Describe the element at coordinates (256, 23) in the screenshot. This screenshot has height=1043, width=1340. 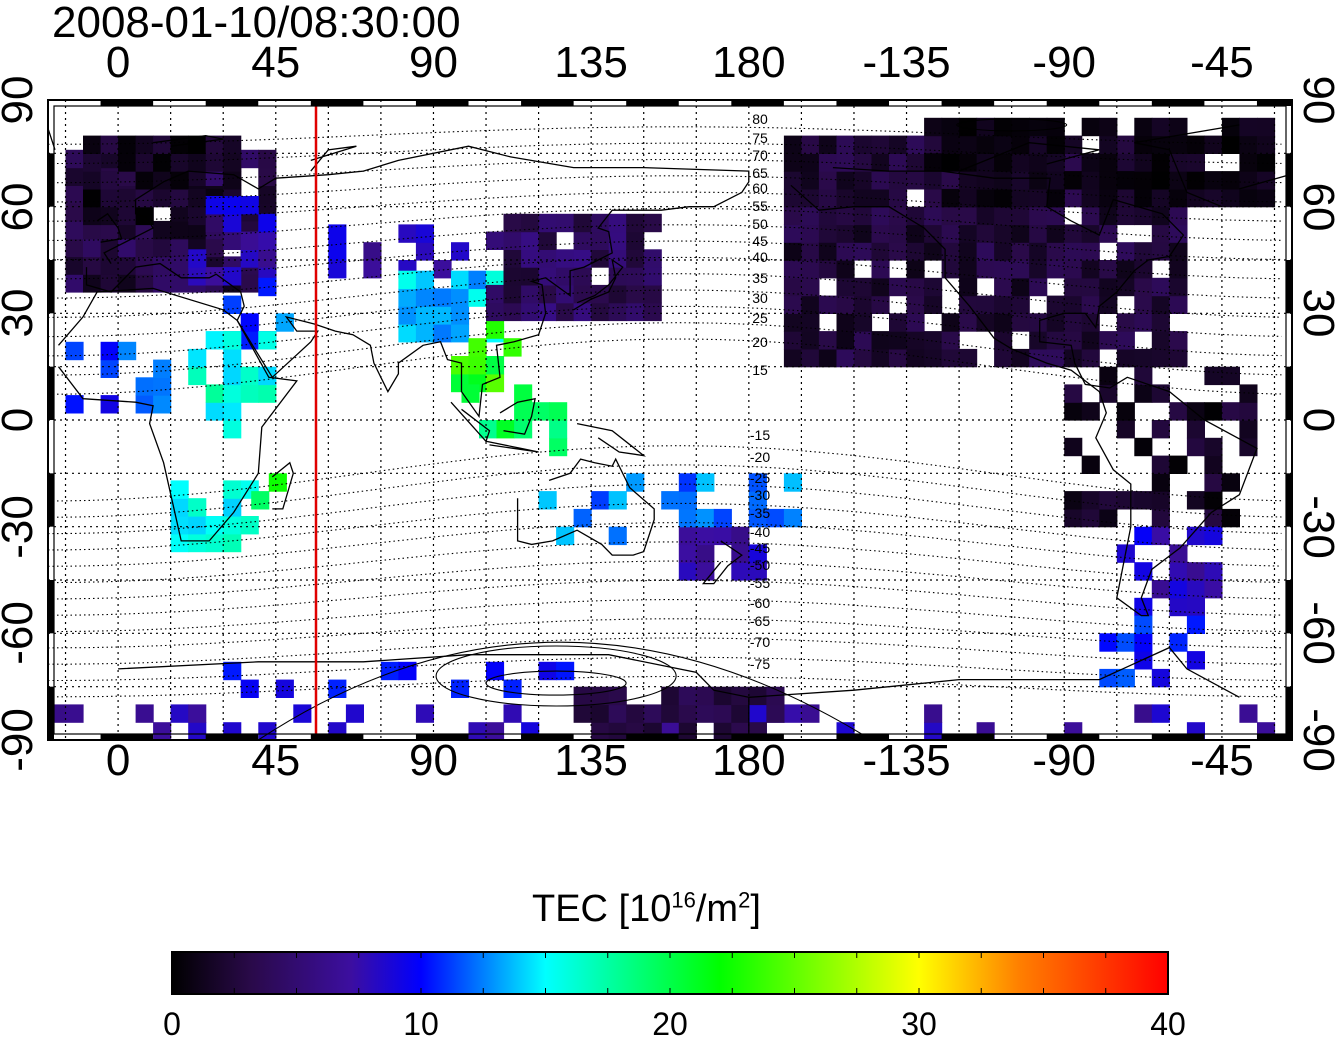
I see `figure-title: 2008-01-10/08:30:00` at that location.